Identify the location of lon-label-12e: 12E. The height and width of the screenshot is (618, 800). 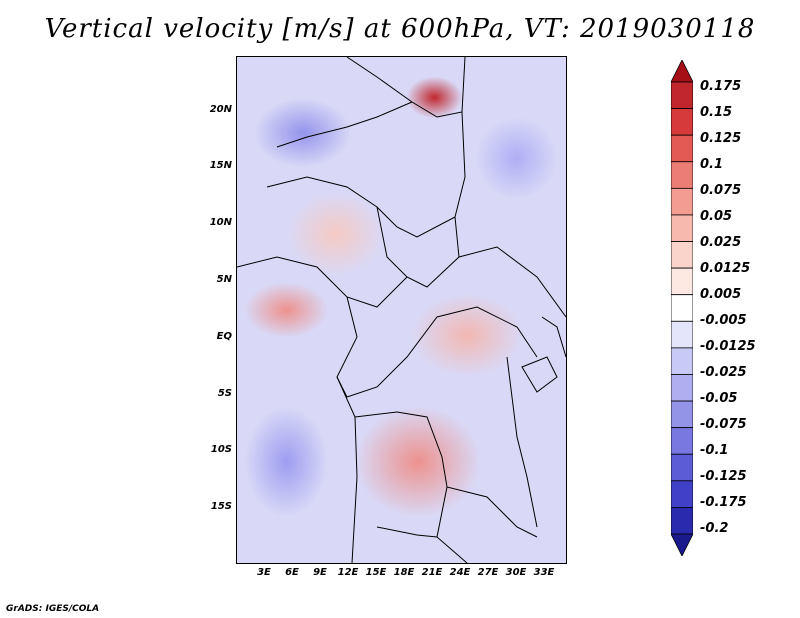
(348, 572).